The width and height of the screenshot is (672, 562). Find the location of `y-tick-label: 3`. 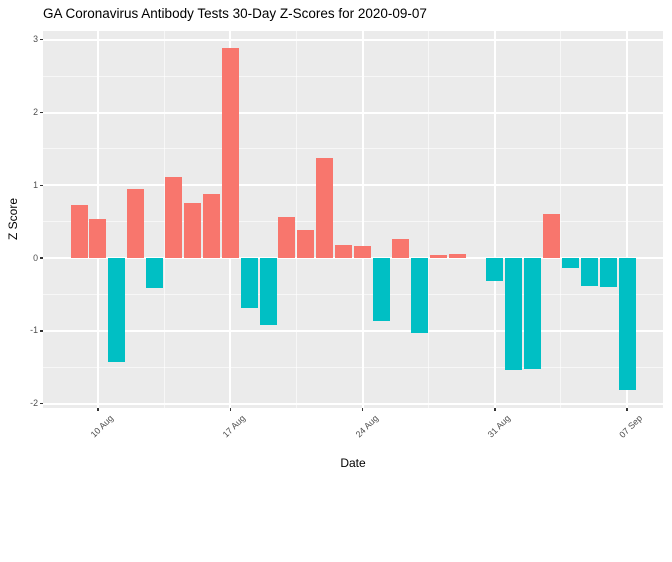

y-tick-label: 3 is located at coordinates (35, 39).